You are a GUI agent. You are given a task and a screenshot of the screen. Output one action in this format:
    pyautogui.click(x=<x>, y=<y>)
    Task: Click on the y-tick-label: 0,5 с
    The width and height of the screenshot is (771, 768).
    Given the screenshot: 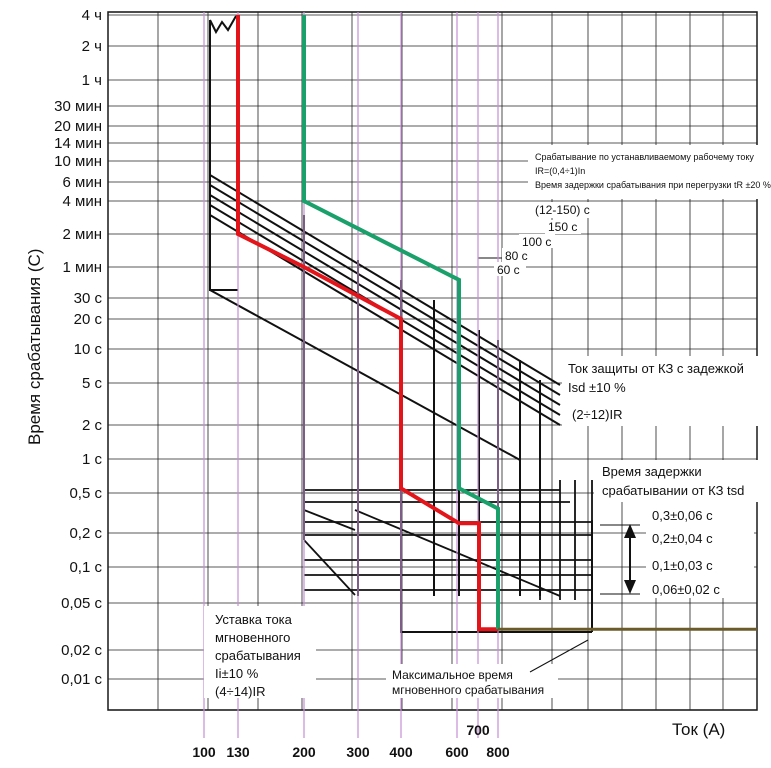 What is the action you would take?
    pyautogui.click(x=85, y=493)
    